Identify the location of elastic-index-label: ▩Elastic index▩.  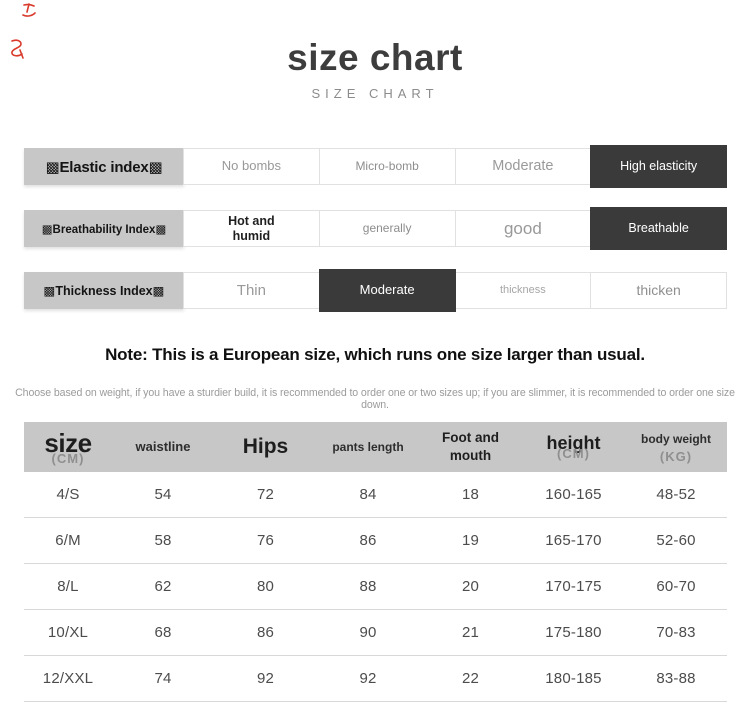
(104, 166).